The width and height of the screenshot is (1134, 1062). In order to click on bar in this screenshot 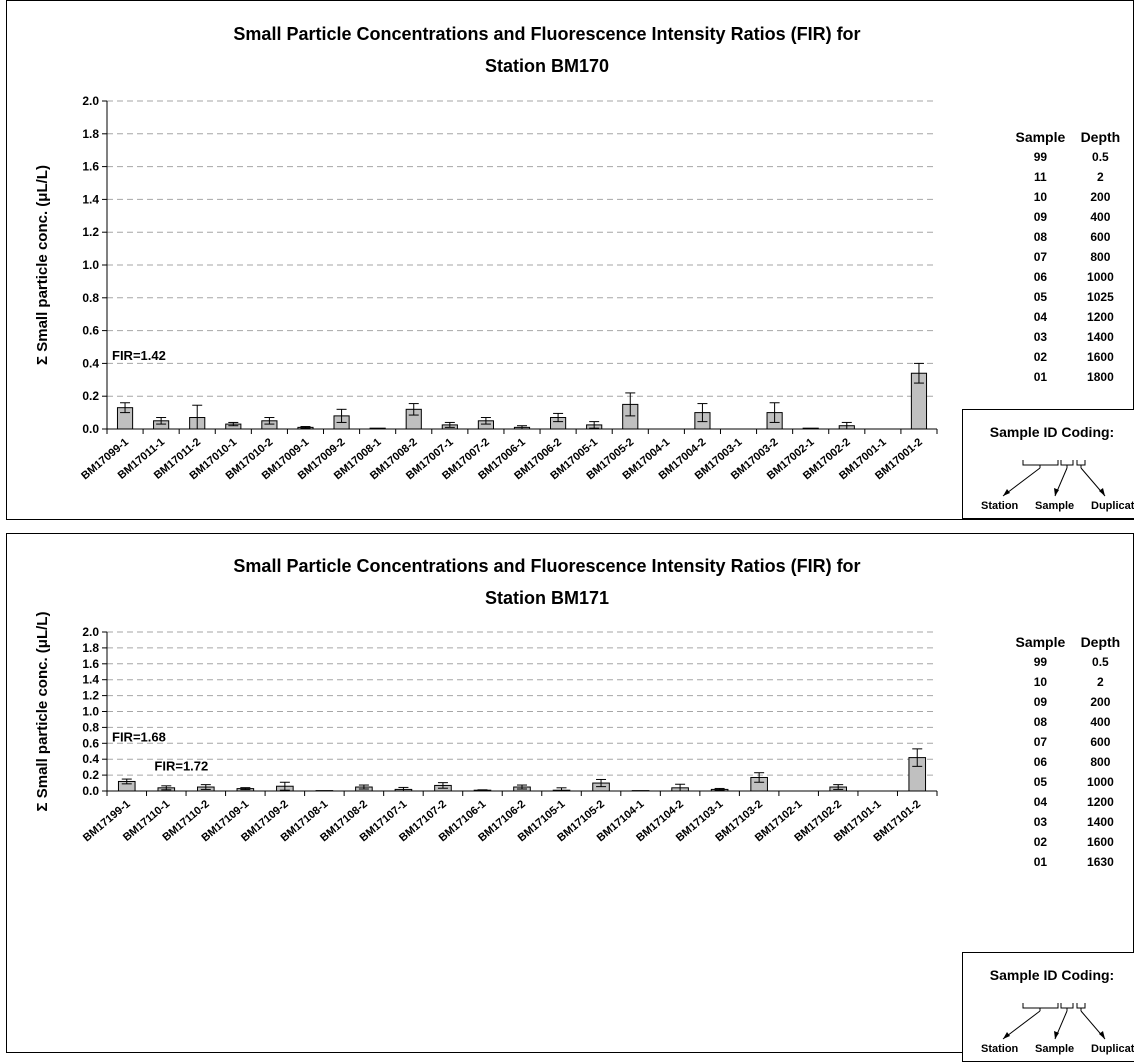, I will do `click(377, 428)`.